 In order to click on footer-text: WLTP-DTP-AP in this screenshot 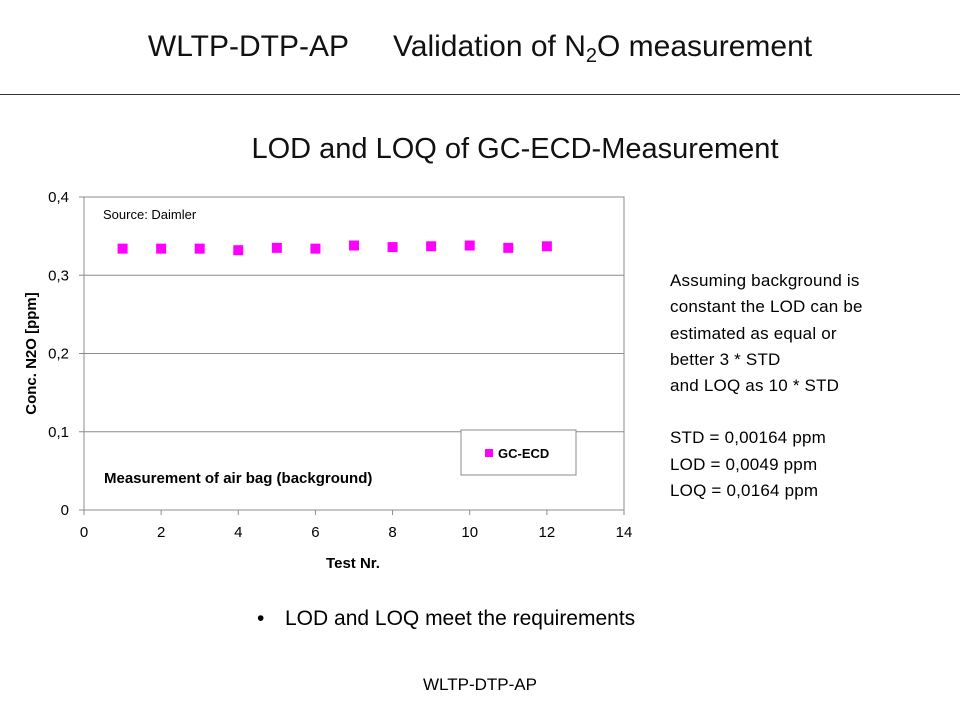, I will do `click(480, 684)`.